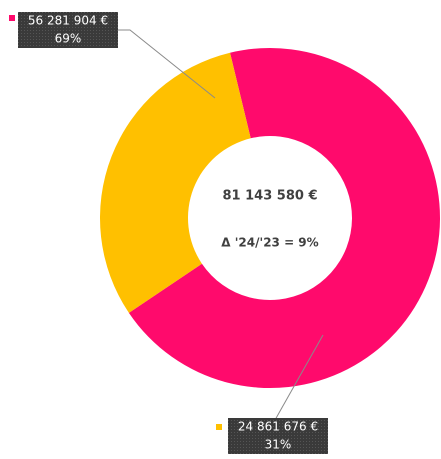  I want to click on percentage-label: 69%, so click(68, 39).